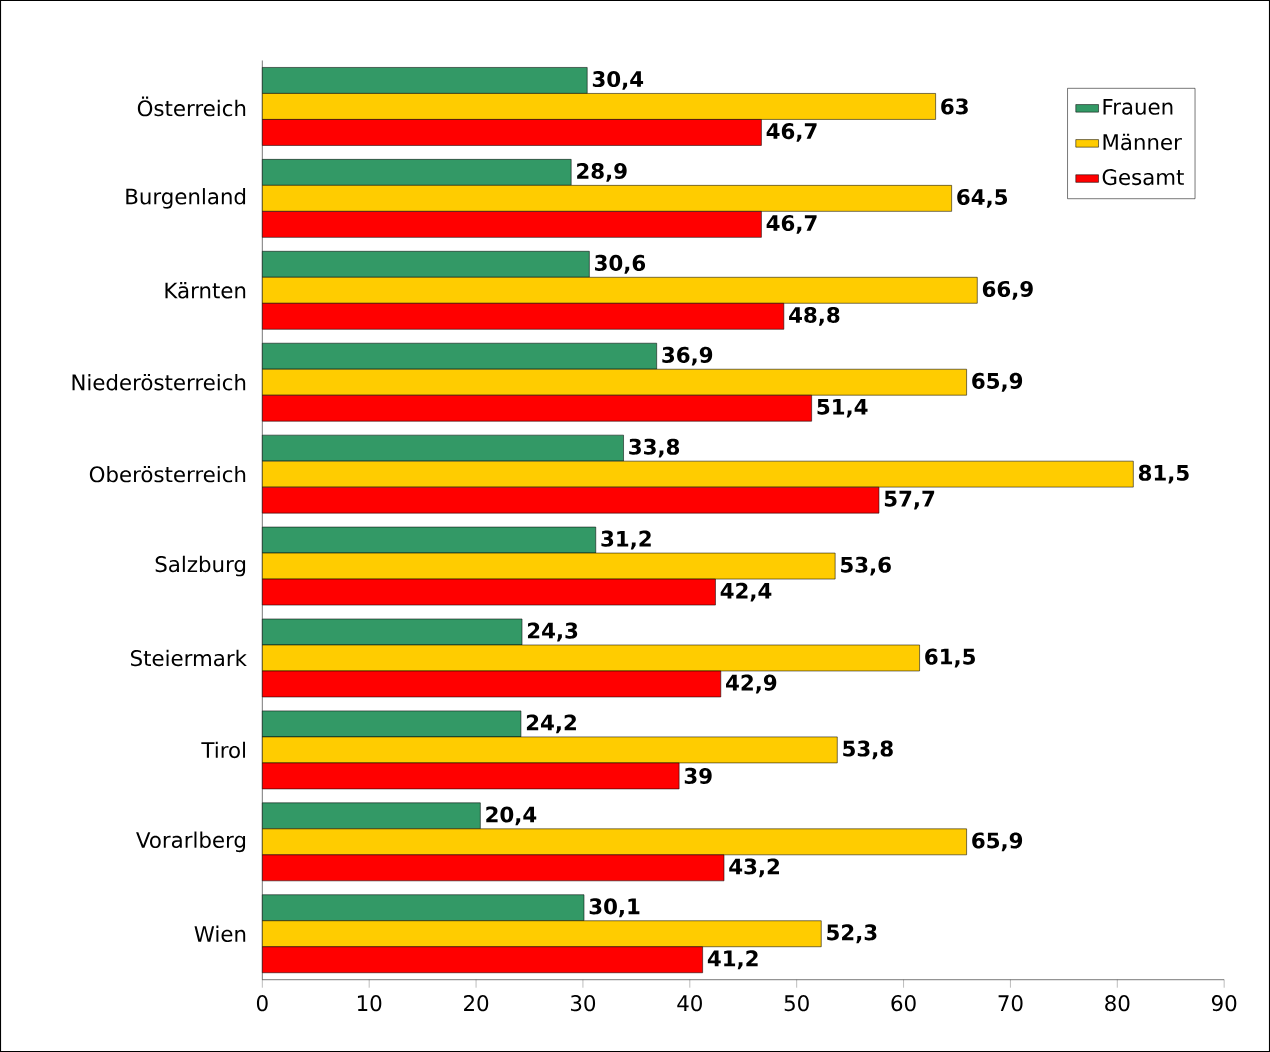 The height and width of the screenshot is (1052, 1270). I want to click on y-tick-label: Wien, so click(220, 933).